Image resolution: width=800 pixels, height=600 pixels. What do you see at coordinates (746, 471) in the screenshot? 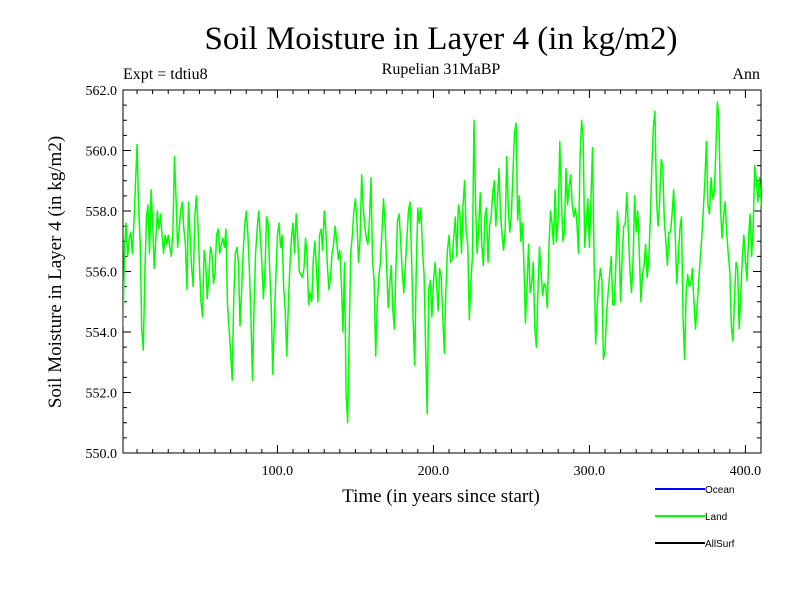
I see `x-tick-label: 400.0` at bounding box center [746, 471].